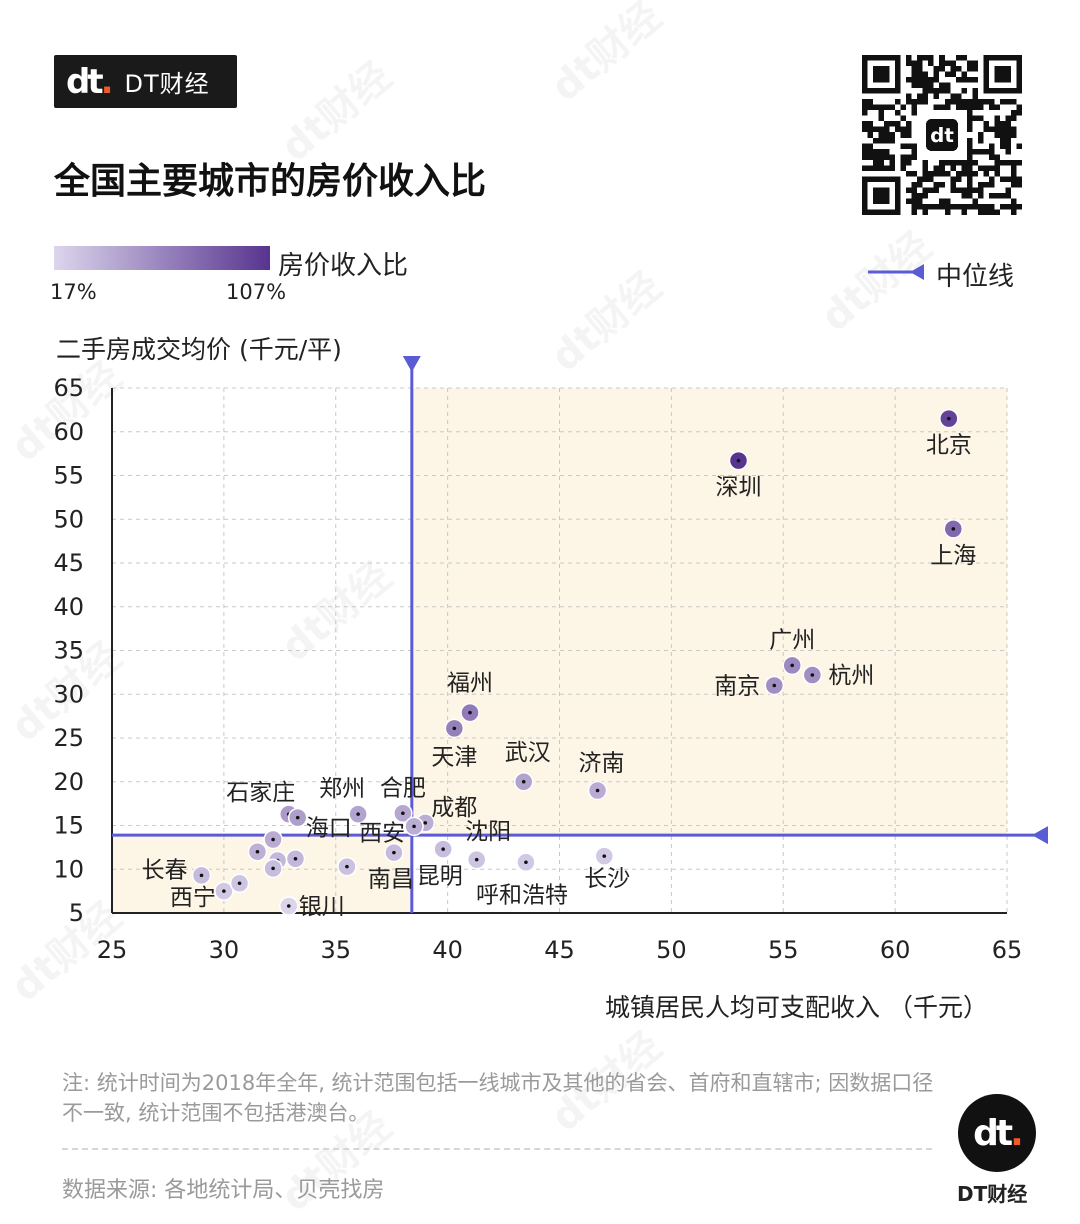  I want to click on median-line-legend-icon, so click(896, 272).